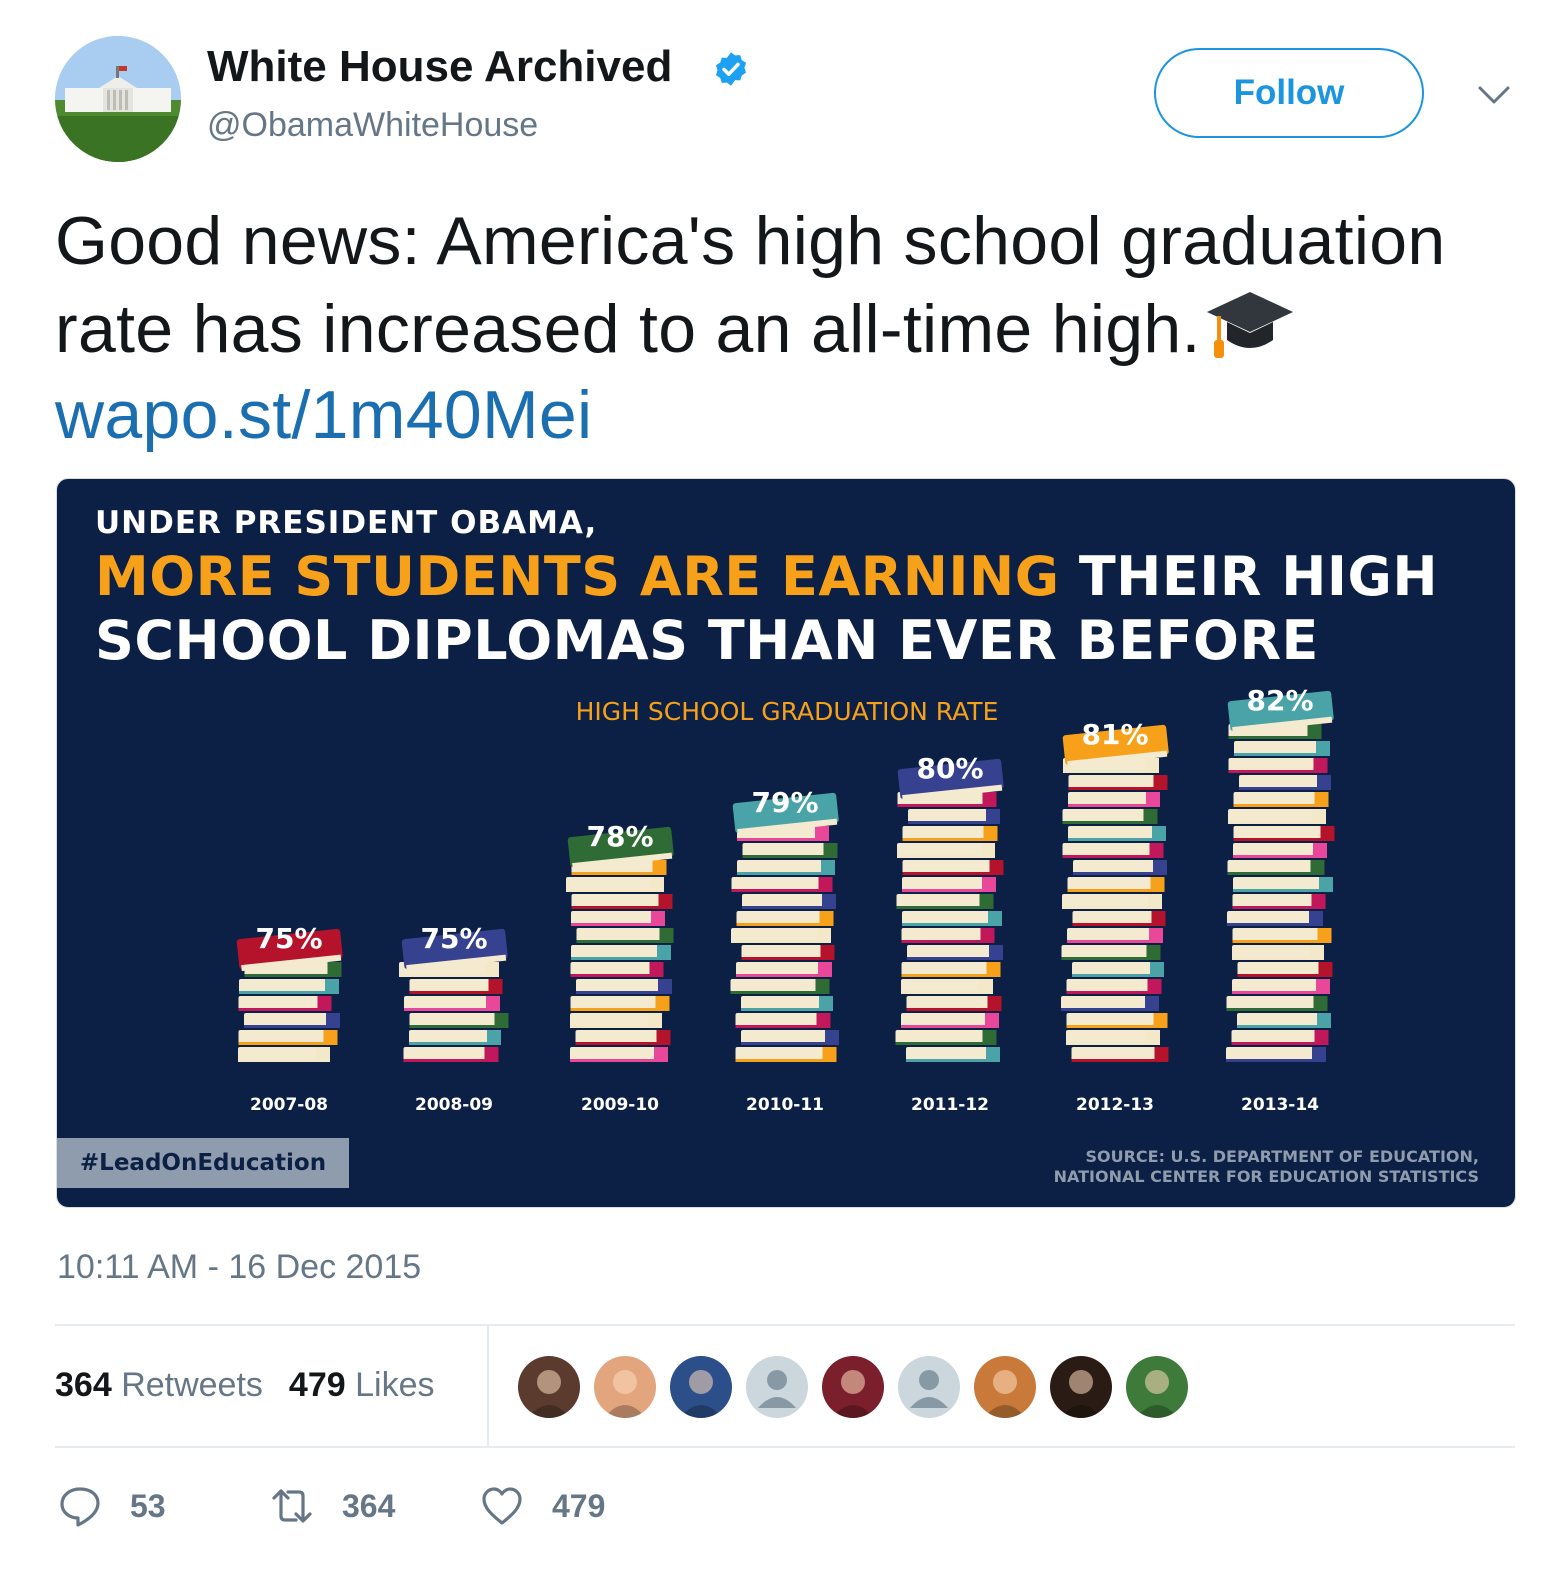  What do you see at coordinates (289, 950) in the screenshot?
I see `top-book` at bounding box center [289, 950].